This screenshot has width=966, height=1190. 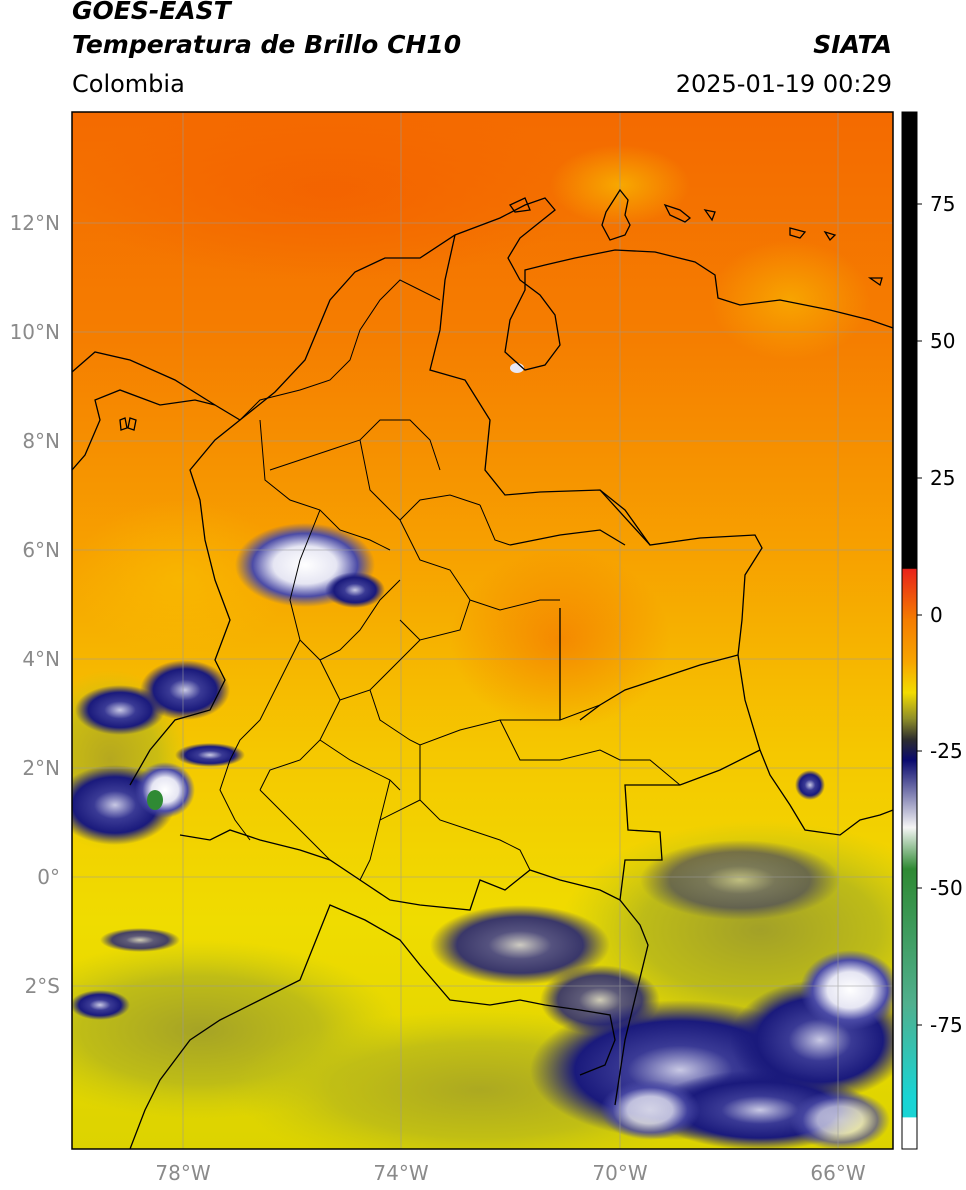 What do you see at coordinates (510, 1173) in the screenshot?
I see `longitude-axis: 78°W 74°W 70°W 66°W` at bounding box center [510, 1173].